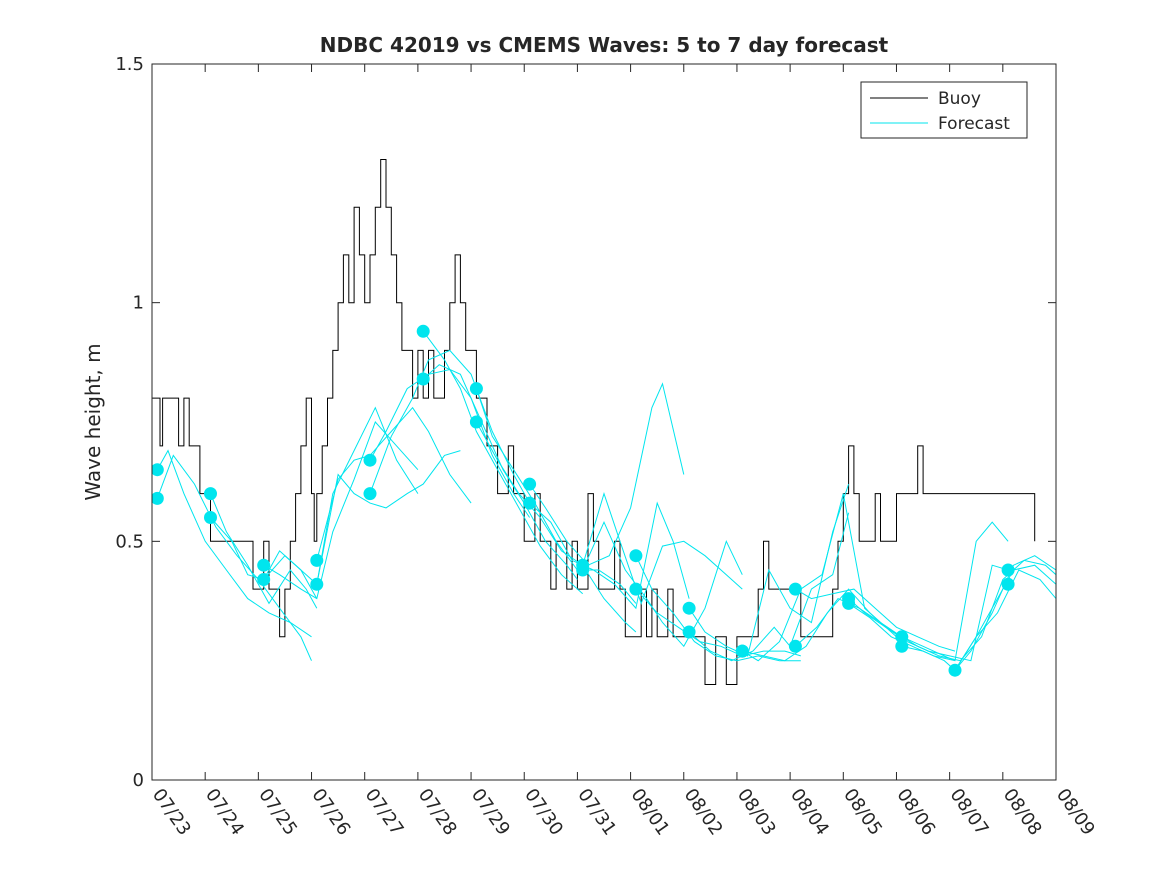 Image resolution: width=1167 pixels, height=875 pixels. Describe the element at coordinates (138, 780) in the screenshot. I see `y-tick-label: 0` at that location.